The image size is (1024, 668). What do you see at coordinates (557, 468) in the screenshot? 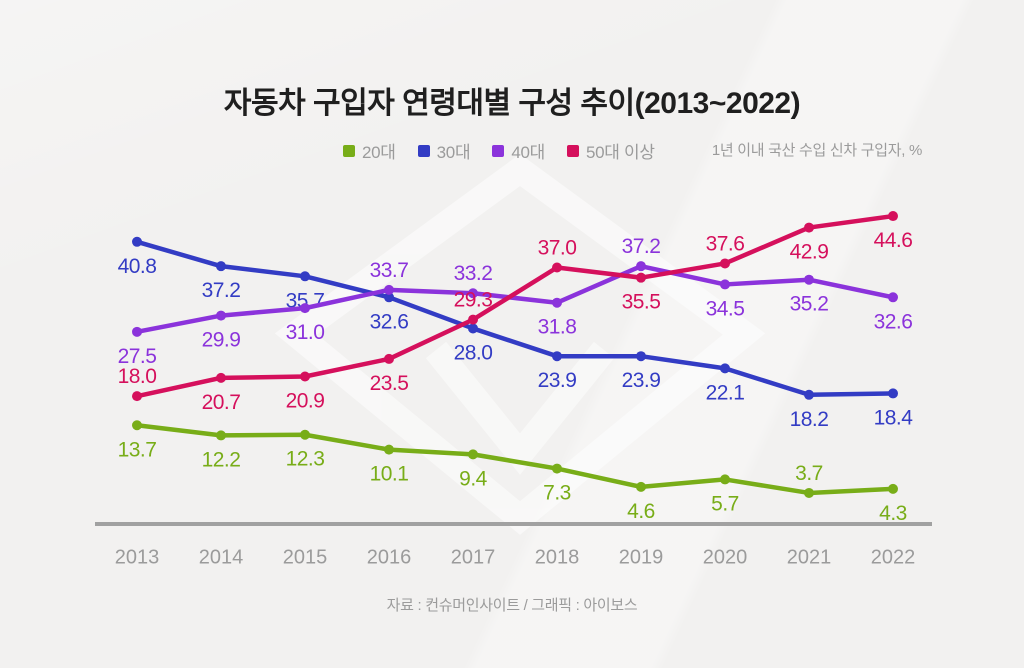
I see `data-point-20대-2018` at bounding box center [557, 468].